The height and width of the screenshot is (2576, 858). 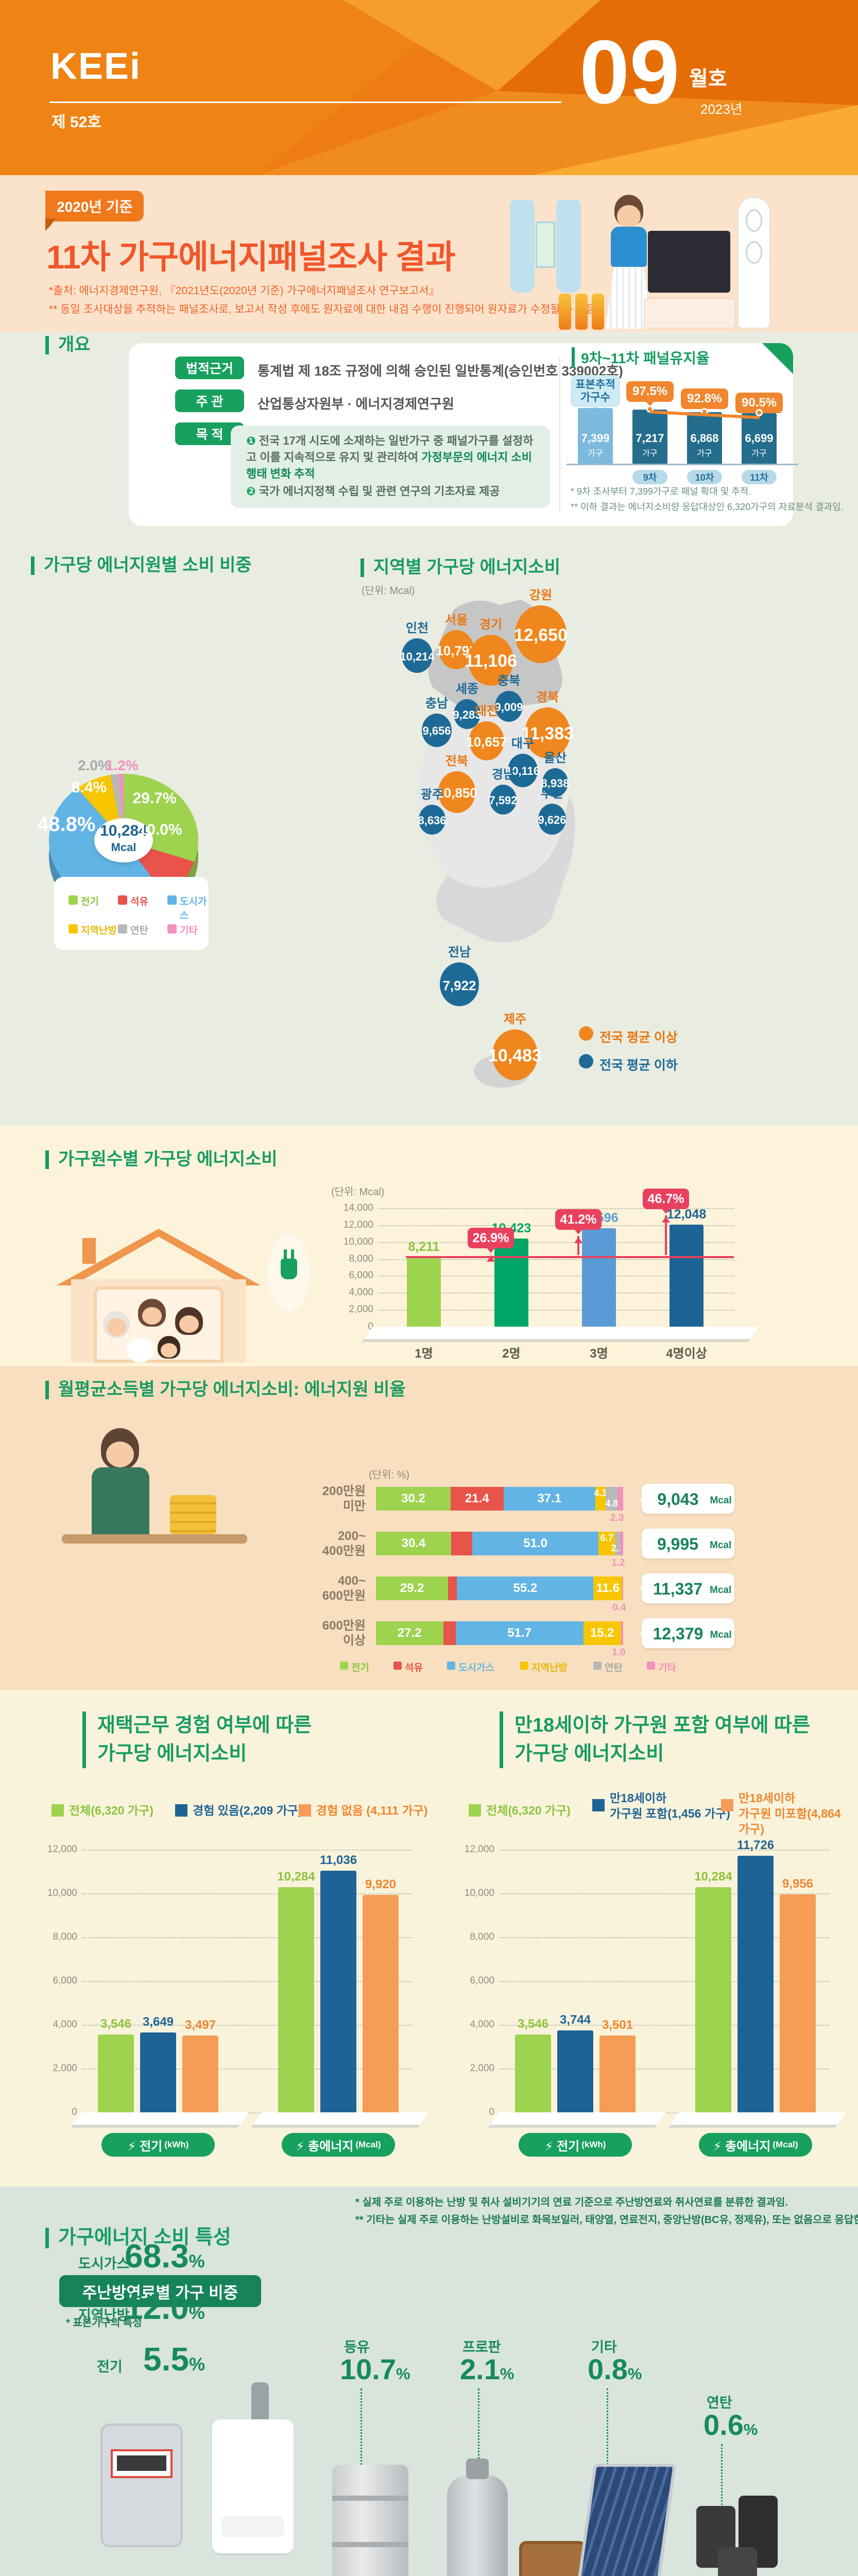 I want to click on income-total-unit: Mcal, so click(x=721, y=1635).